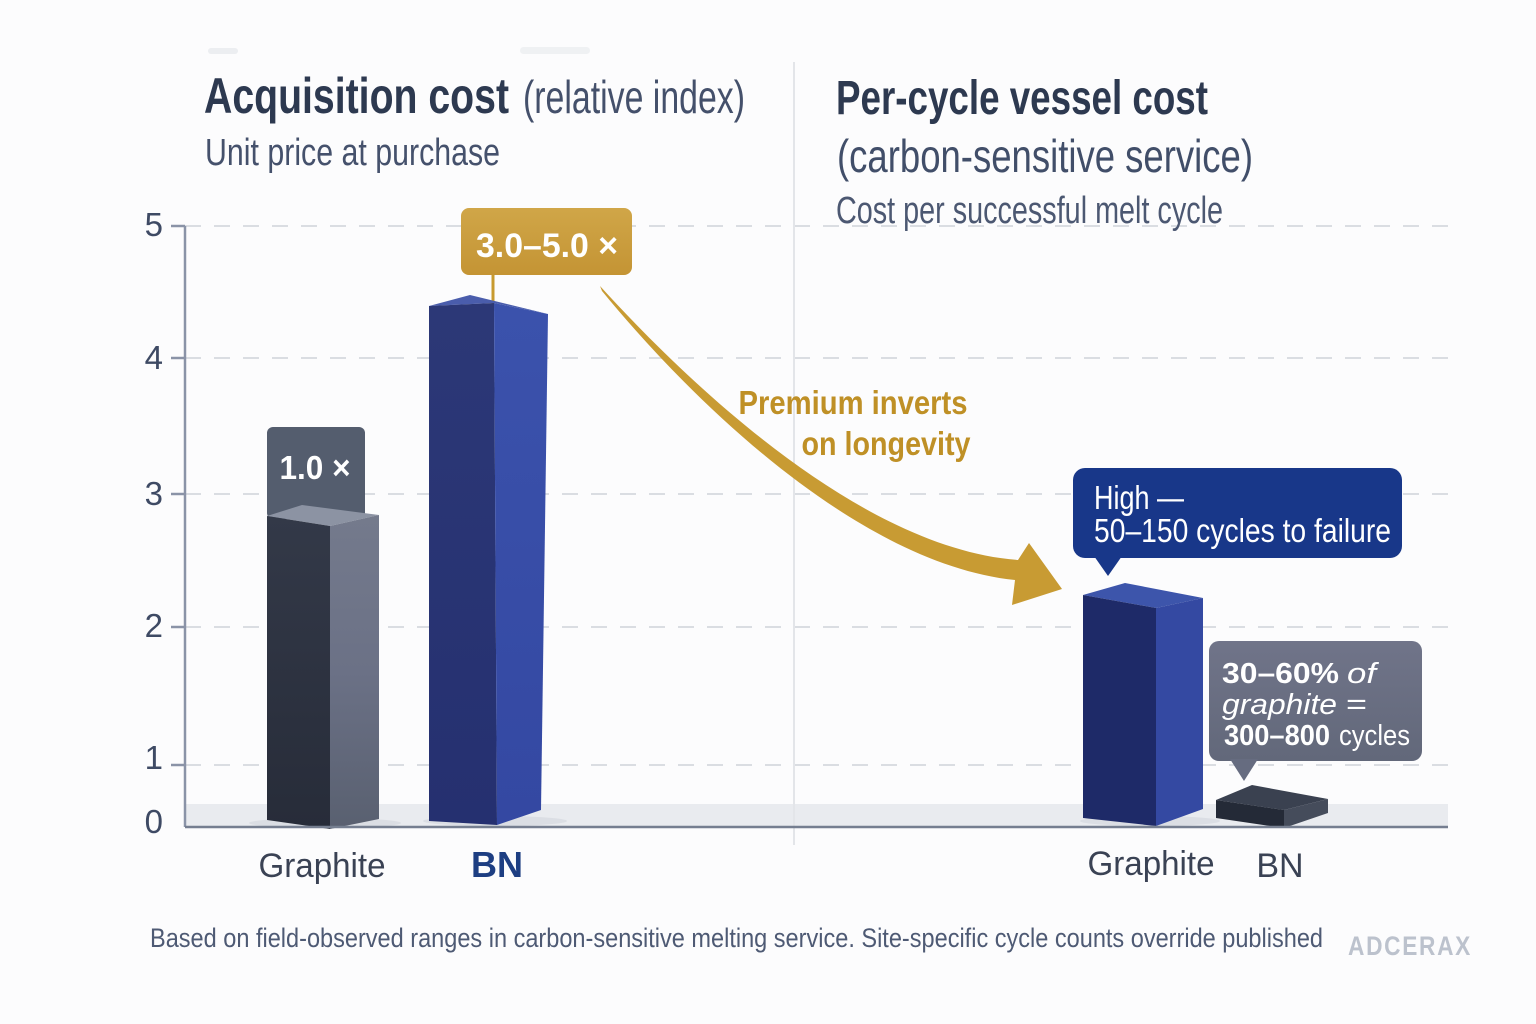 The width and height of the screenshot is (1536, 1024). Describe the element at coordinates (1242, 530) in the screenshot. I see `svg-text: 50–150 cycles to failure` at that location.